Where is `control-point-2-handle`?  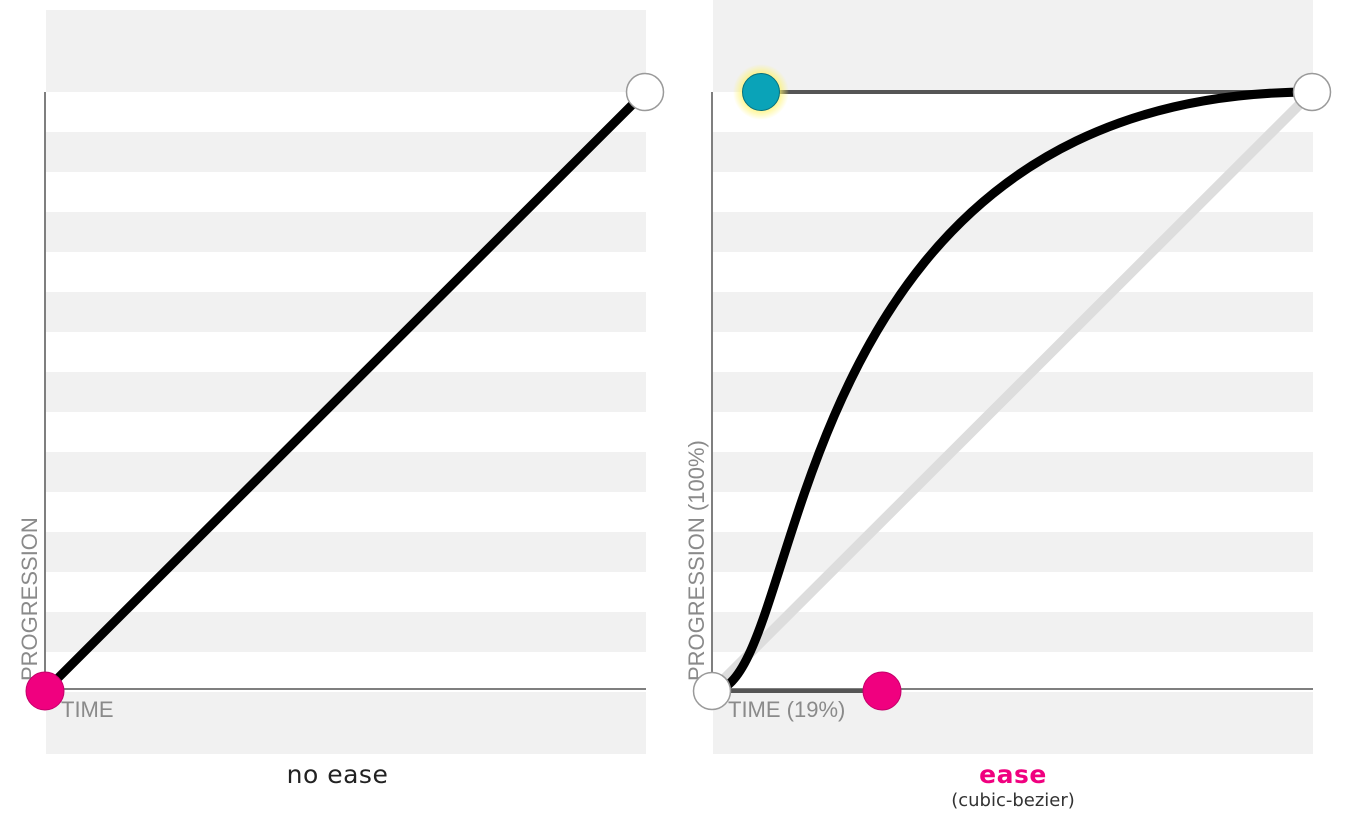 control-point-2-handle is located at coordinates (761, 92).